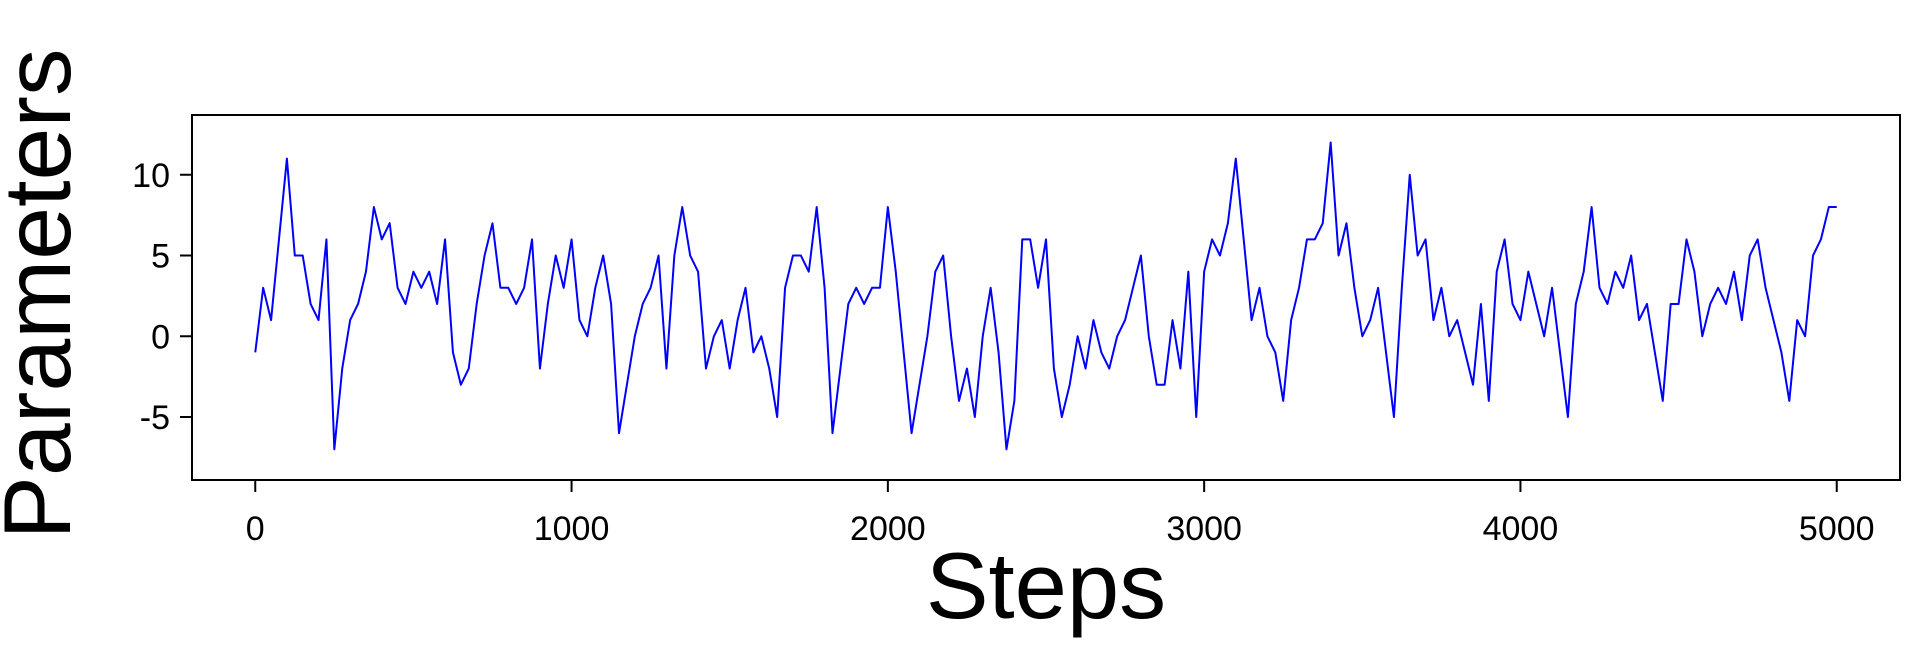  What do you see at coordinates (155, 418) in the screenshot?
I see `y-tick-label: -5` at bounding box center [155, 418].